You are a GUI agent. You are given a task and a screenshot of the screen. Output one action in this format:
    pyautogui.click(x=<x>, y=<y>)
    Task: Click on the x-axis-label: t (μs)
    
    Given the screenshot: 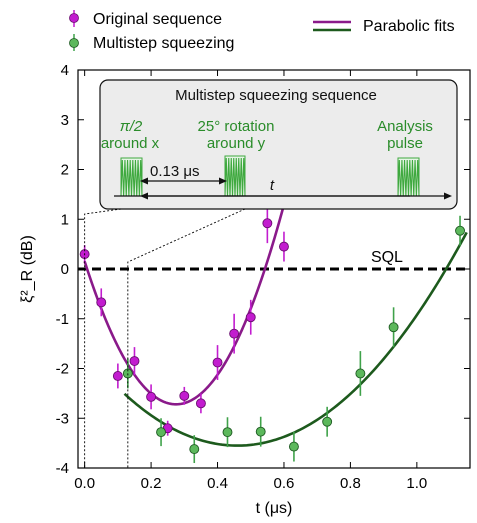 What is the action you would take?
    pyautogui.click(x=274, y=508)
    